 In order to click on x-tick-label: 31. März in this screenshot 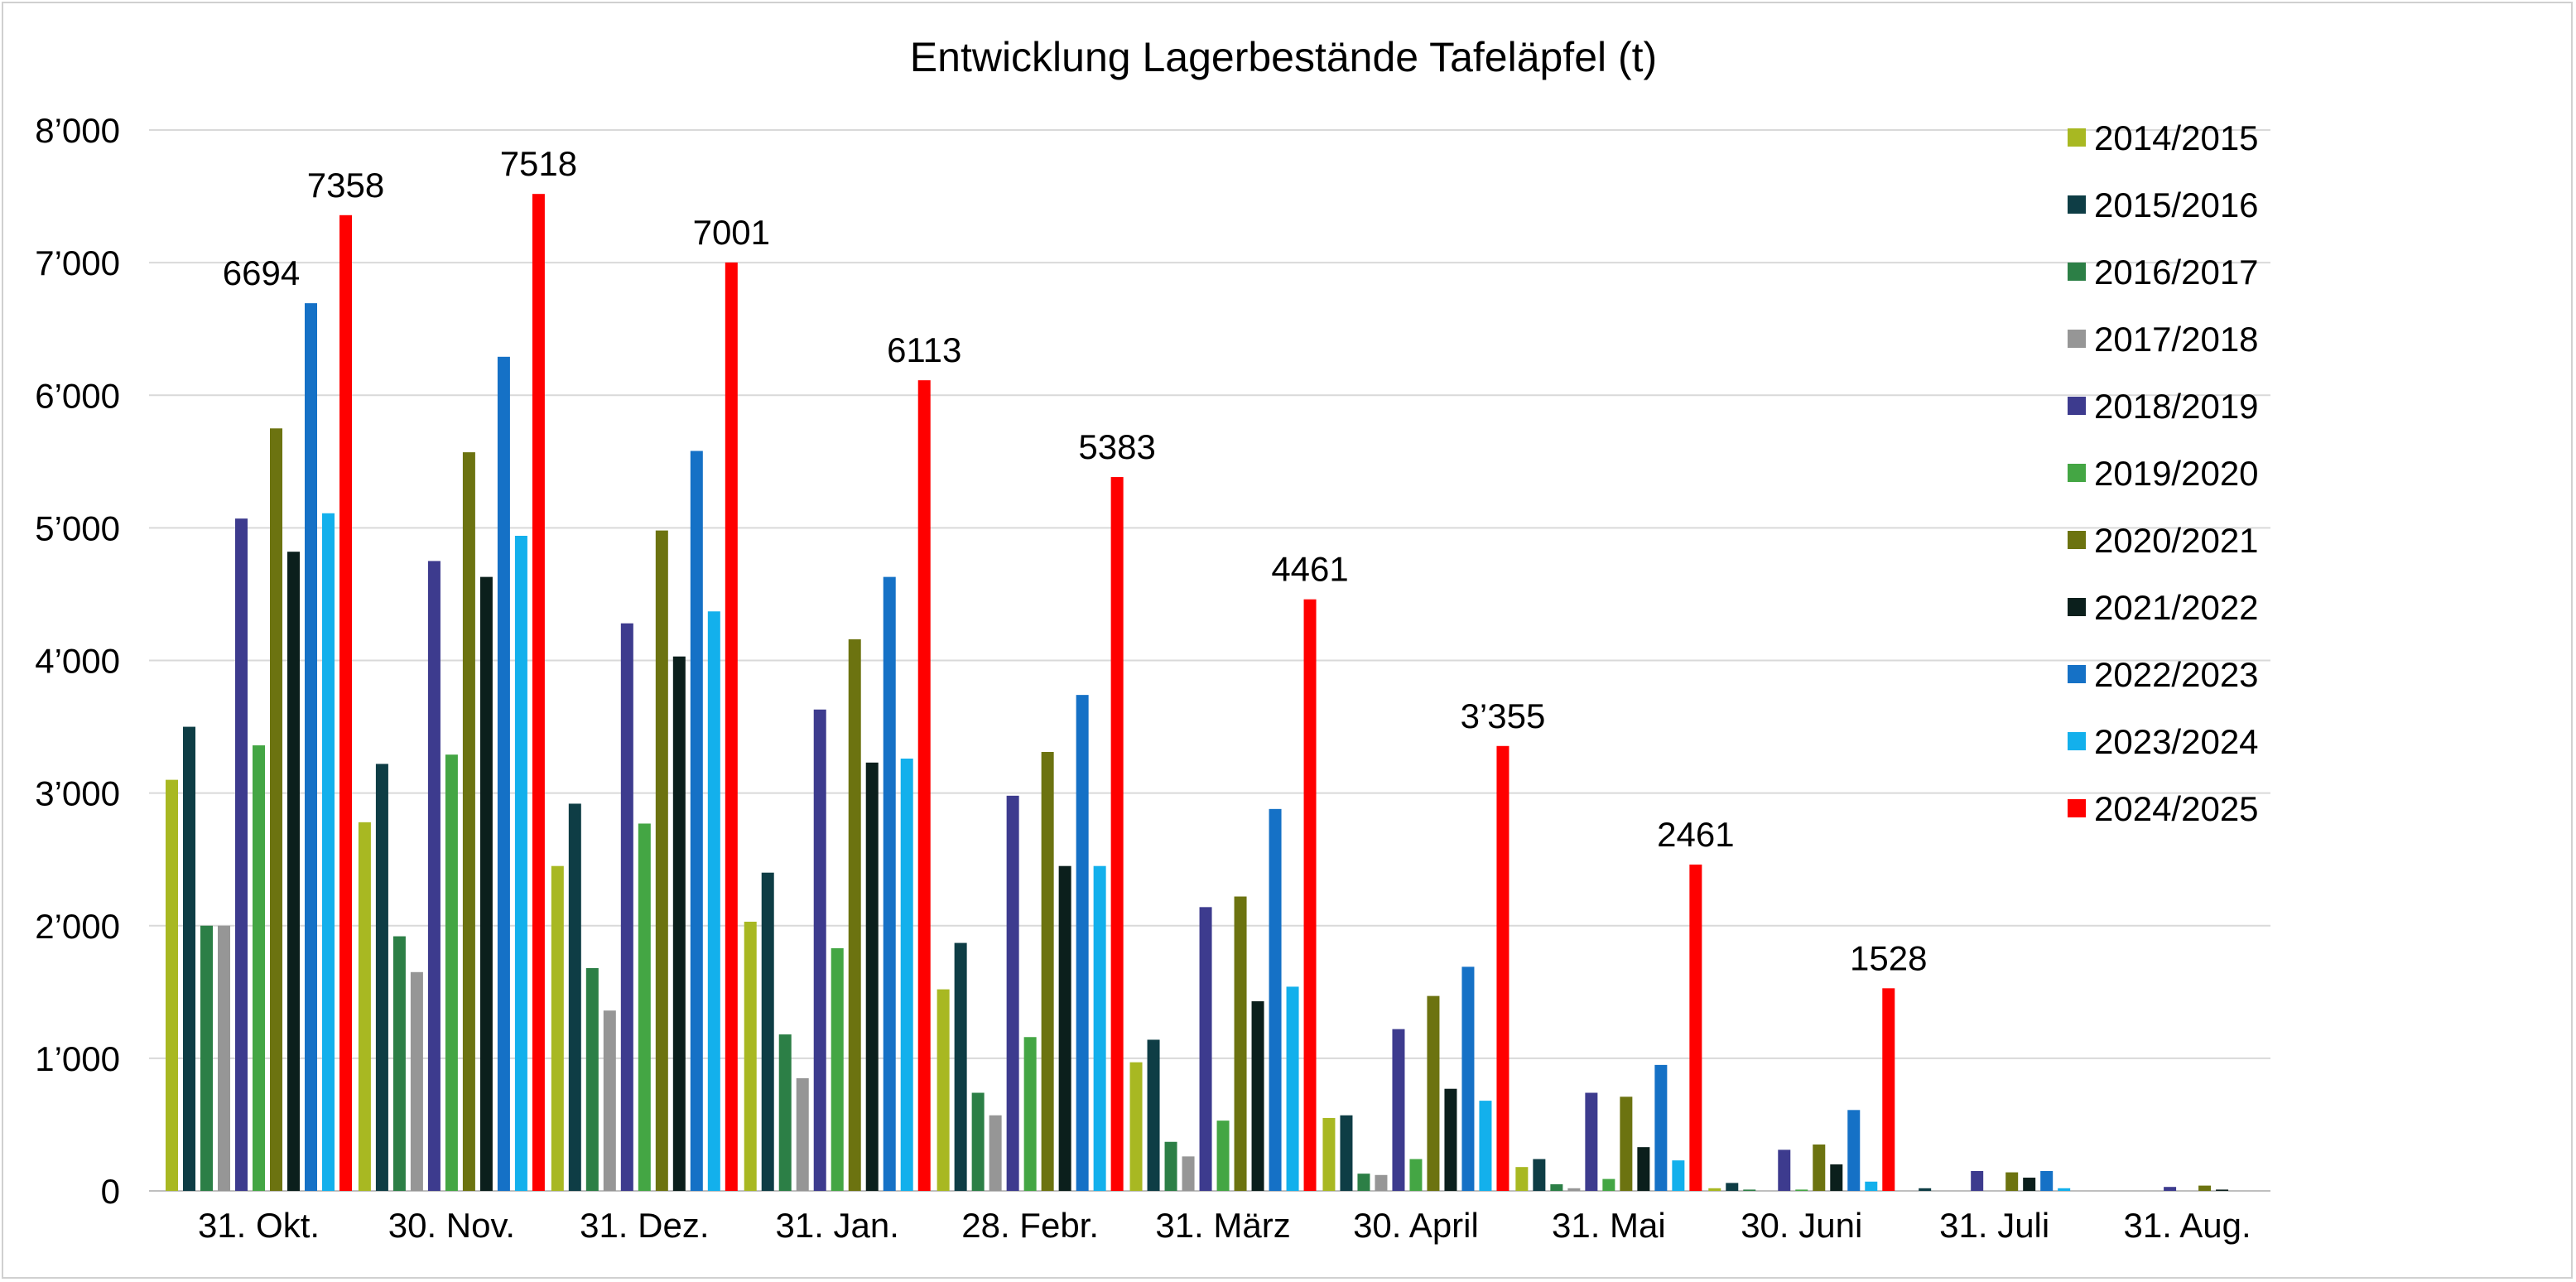, I will do `click(1222, 1225)`.